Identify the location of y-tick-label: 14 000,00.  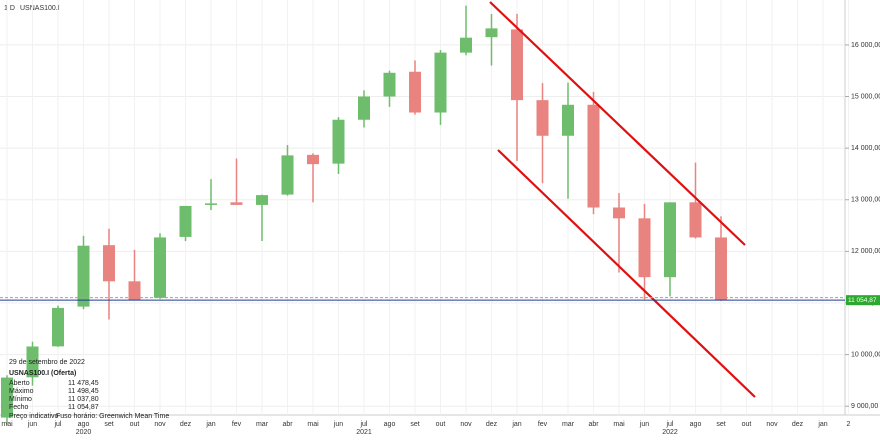
(865, 148).